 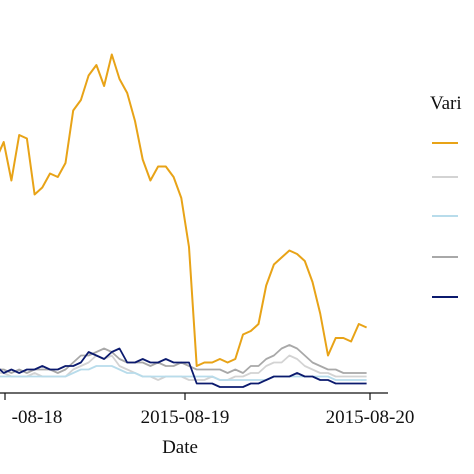 What do you see at coordinates (370, 417) in the screenshot?
I see `x-tick-label: 2015-08-20` at bounding box center [370, 417].